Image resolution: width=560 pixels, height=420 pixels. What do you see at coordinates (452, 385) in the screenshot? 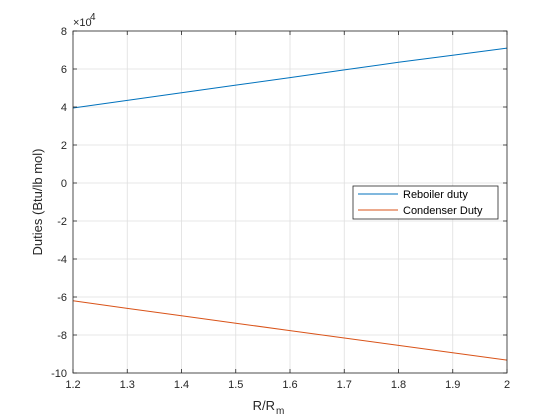
I see `x-tick-label: 1.9` at bounding box center [452, 385].